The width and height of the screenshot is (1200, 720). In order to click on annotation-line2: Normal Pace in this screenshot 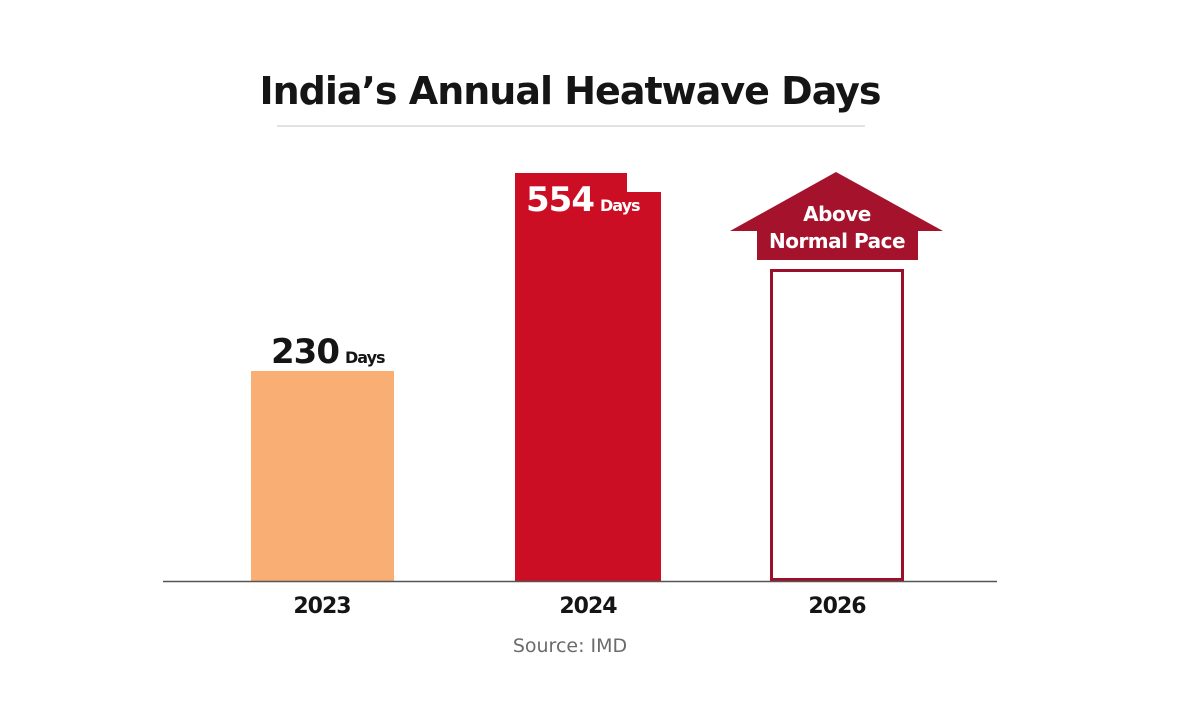, I will do `click(837, 241)`.